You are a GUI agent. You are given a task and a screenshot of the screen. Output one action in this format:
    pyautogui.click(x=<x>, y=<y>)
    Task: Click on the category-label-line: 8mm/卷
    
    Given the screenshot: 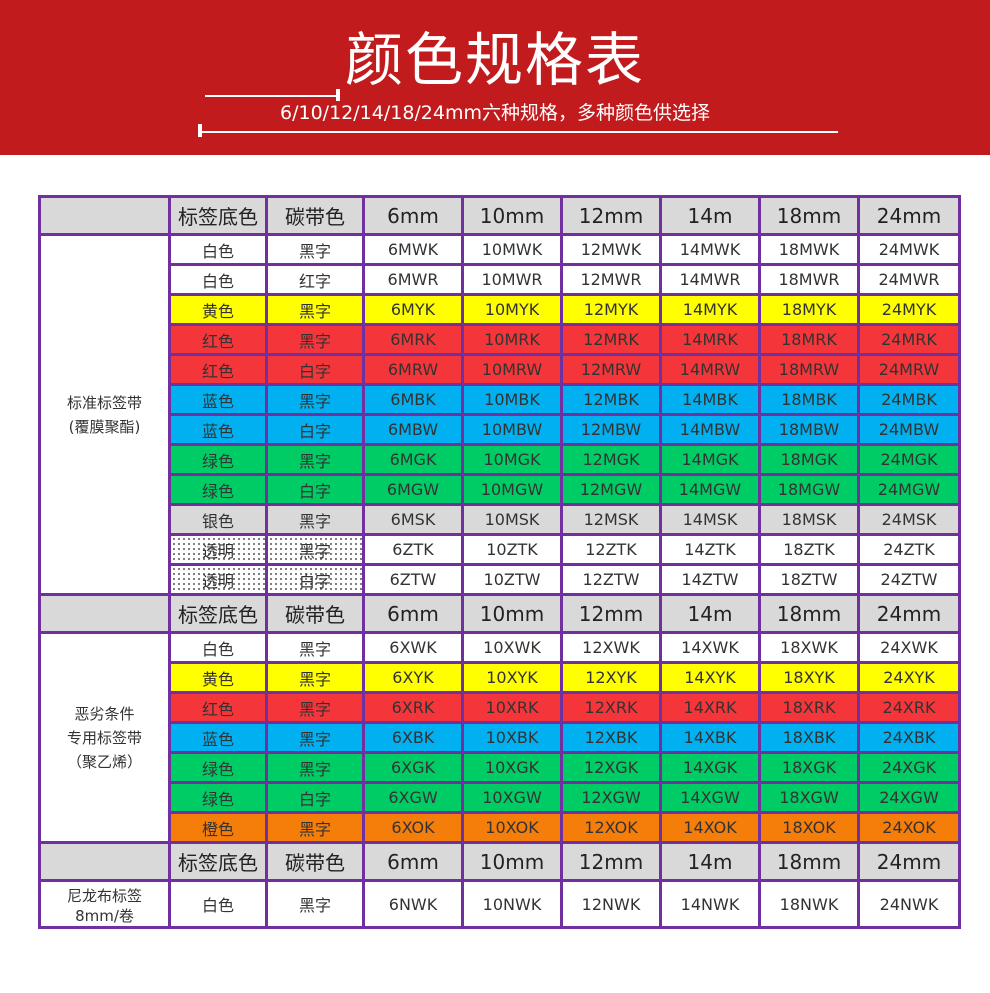 What is the action you would take?
    pyautogui.click(x=104, y=916)
    